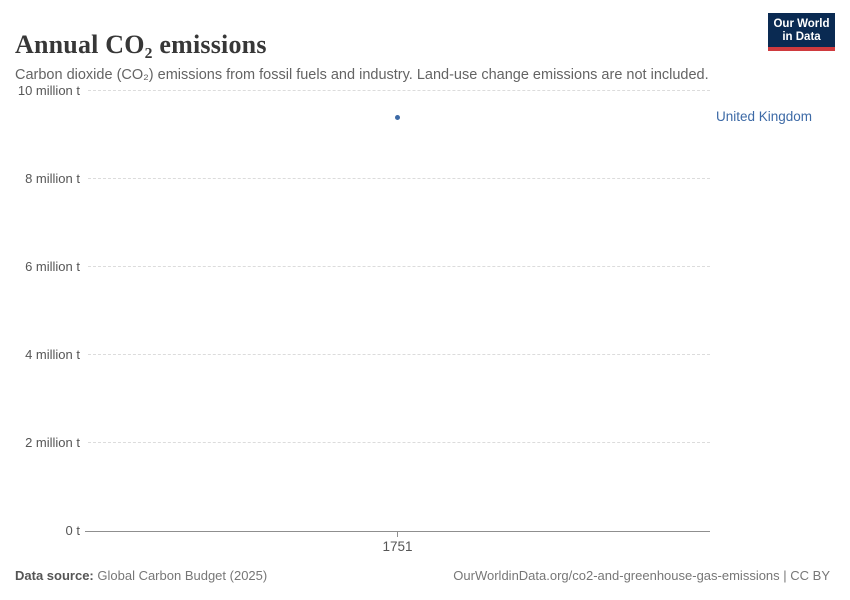 Image resolution: width=850 pixels, height=600 pixels. What do you see at coordinates (54, 575) in the screenshot?
I see `data-source-label: Data source:` at bounding box center [54, 575].